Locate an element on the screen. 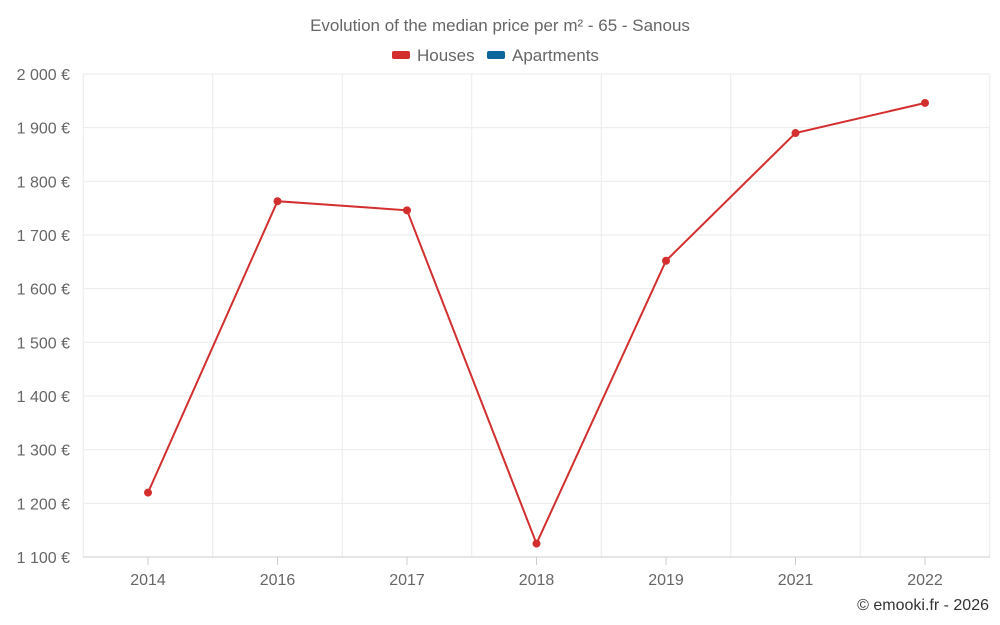 Image resolution: width=1000 pixels, height=625 pixels. y-tick-label: 1 200 € is located at coordinates (43, 504).